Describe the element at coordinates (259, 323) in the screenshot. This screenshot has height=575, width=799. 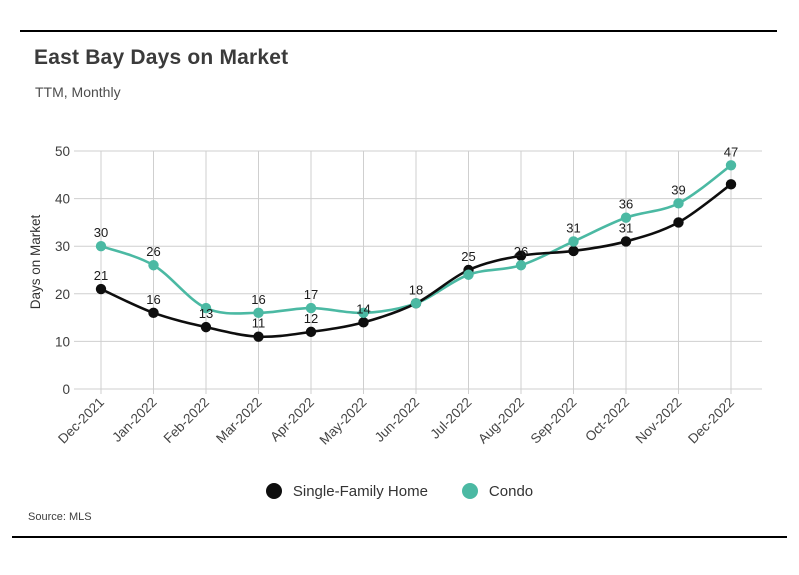
I see `data-label: 11` at that location.